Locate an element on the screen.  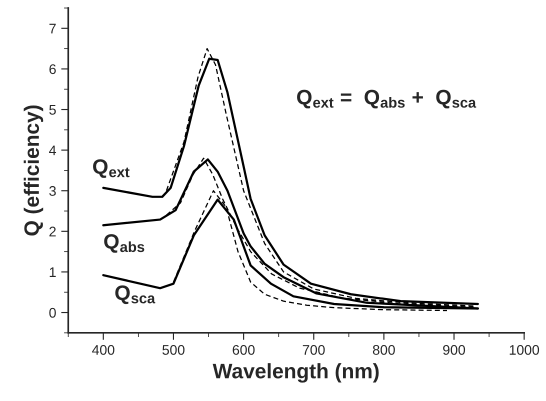
y-tick-label: 4 is located at coordinates (52, 151).